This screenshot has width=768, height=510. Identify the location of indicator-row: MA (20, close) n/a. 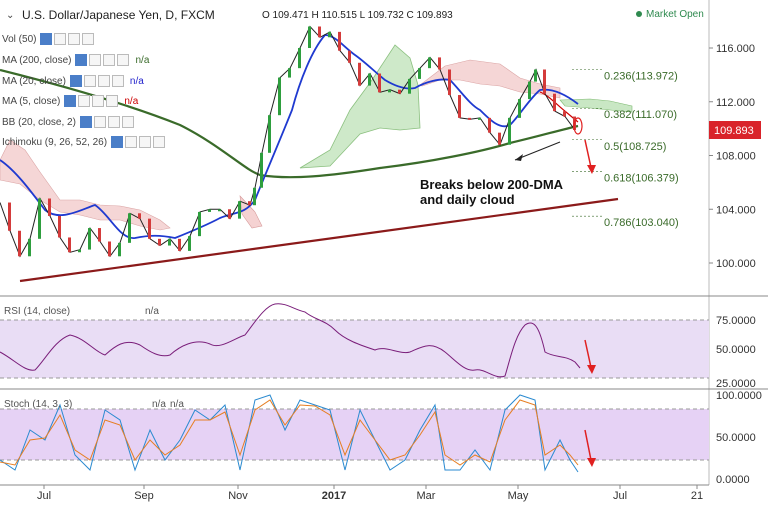
(73, 81).